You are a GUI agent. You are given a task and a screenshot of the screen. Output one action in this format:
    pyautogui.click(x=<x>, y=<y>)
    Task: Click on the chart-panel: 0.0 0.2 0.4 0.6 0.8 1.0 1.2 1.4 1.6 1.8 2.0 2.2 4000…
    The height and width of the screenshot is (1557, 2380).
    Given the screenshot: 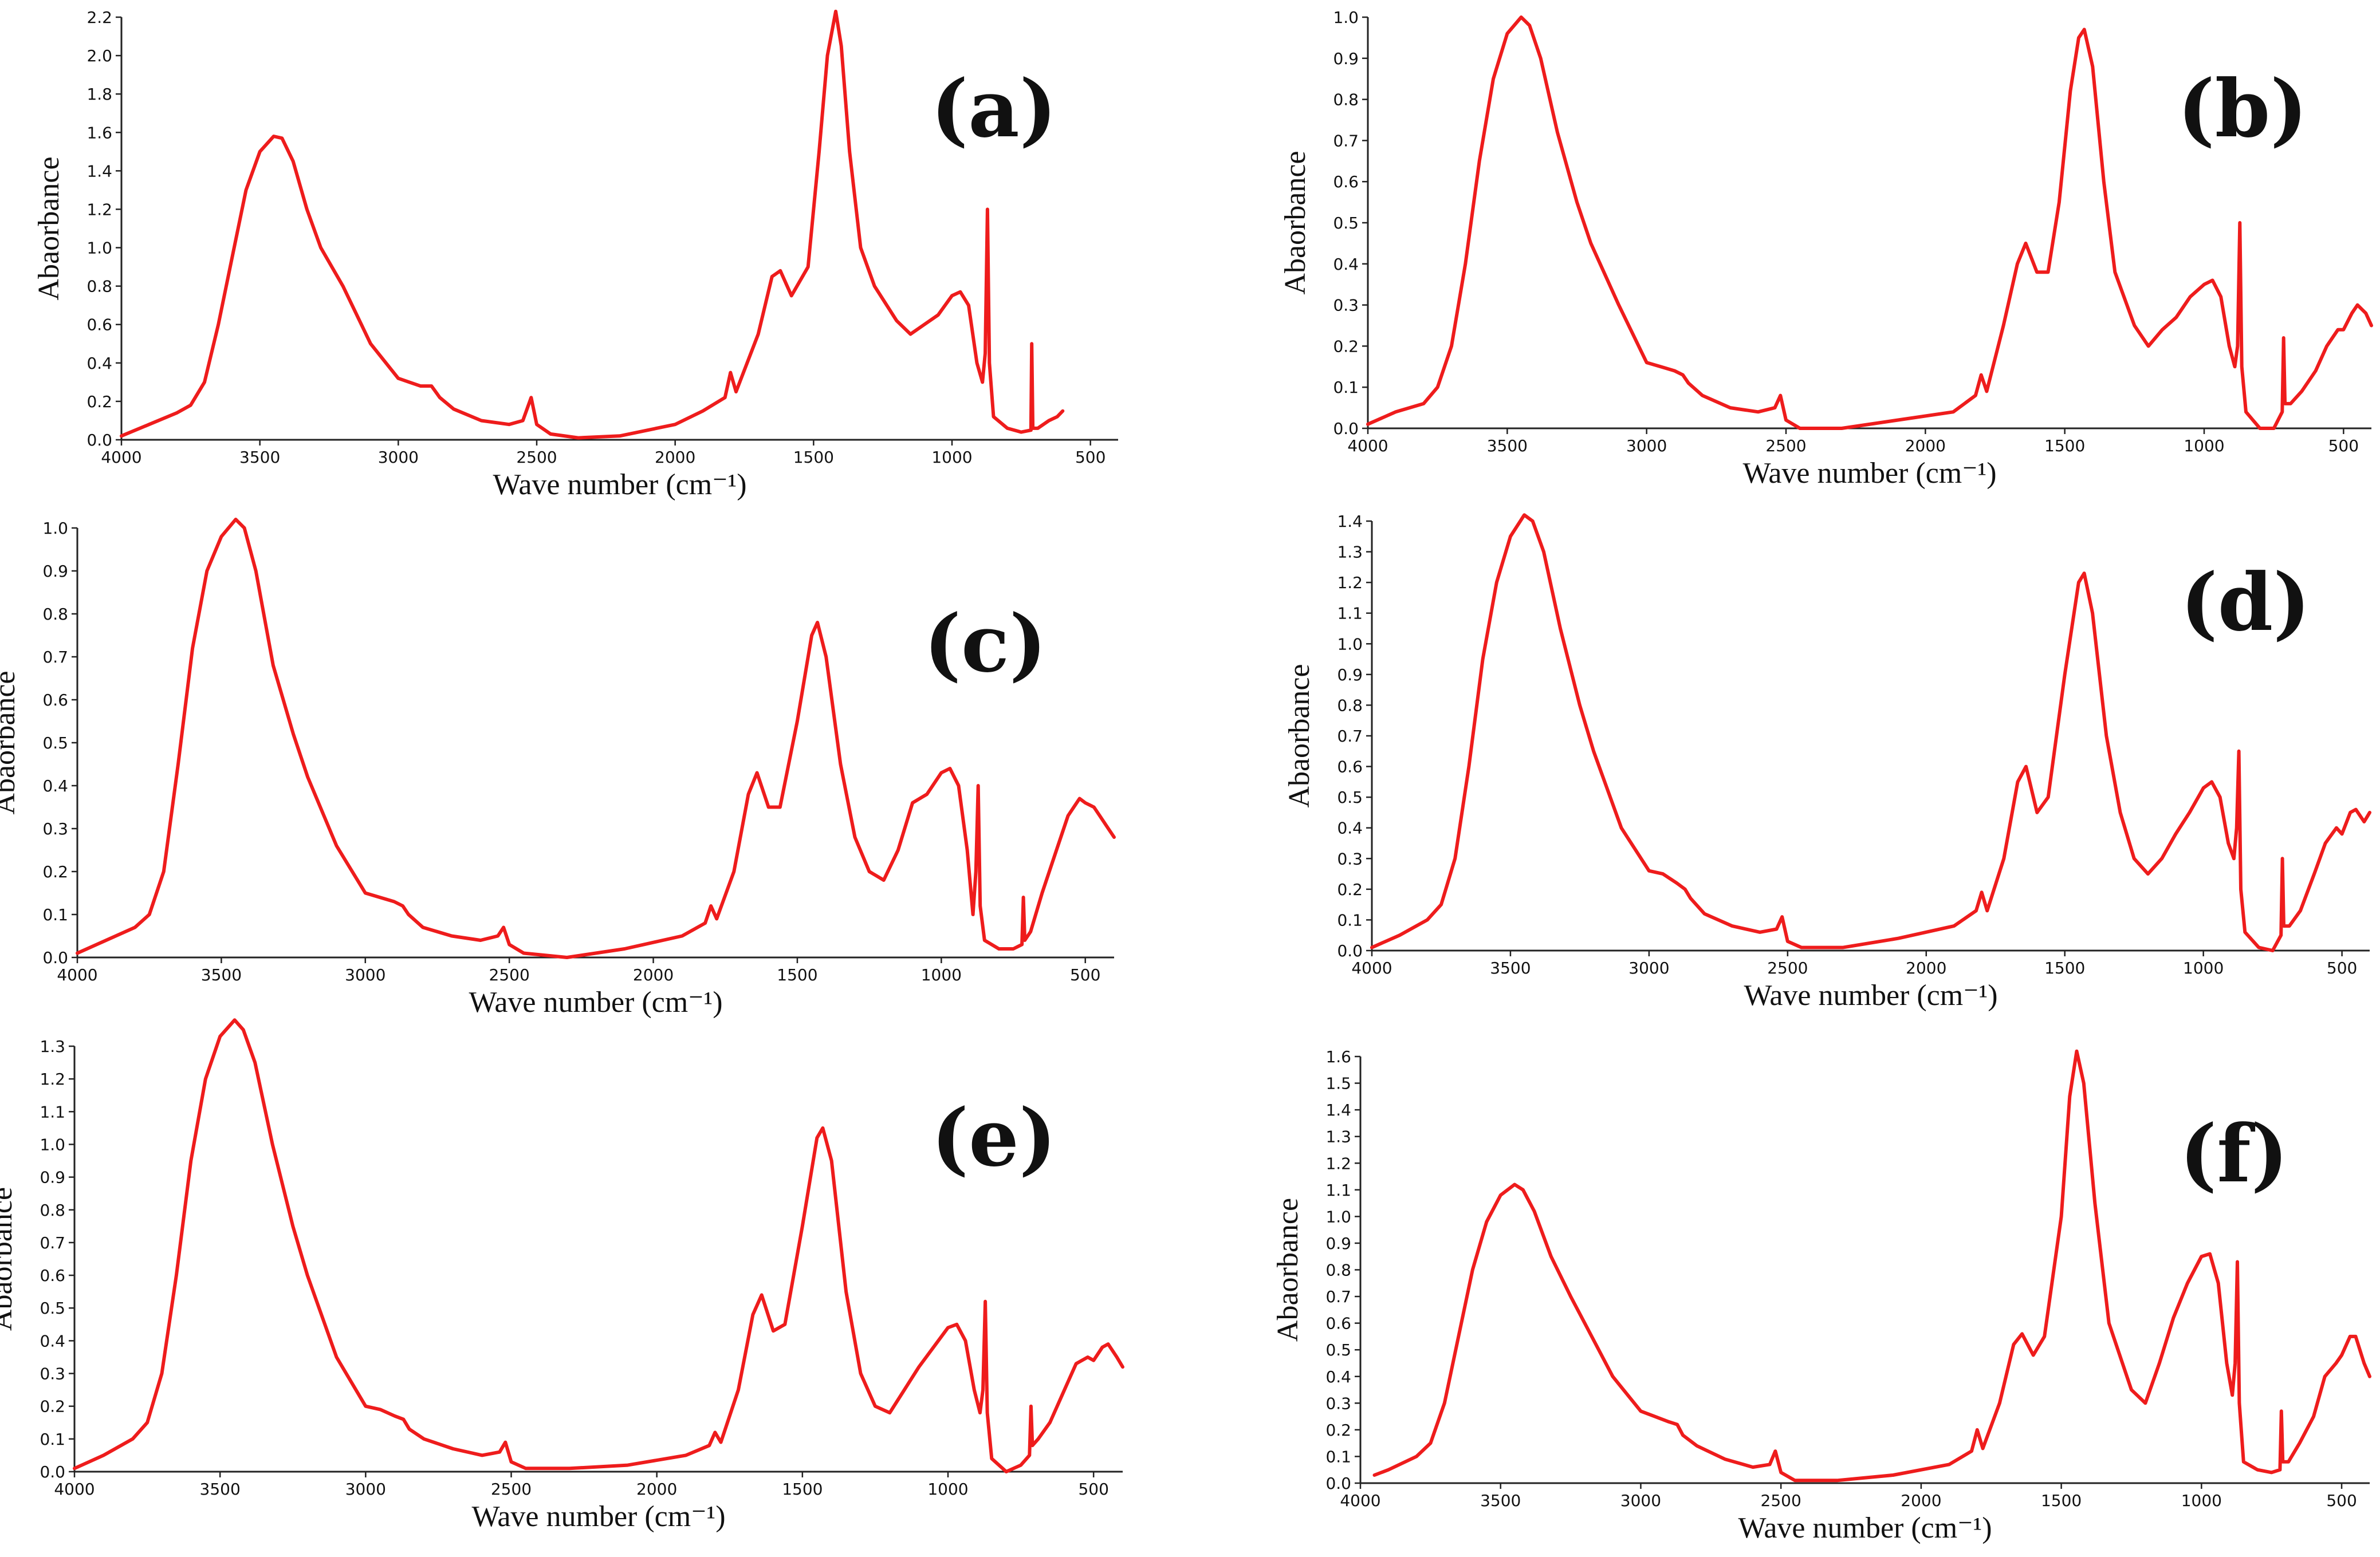 What is the action you would take?
    pyautogui.click(x=575, y=254)
    